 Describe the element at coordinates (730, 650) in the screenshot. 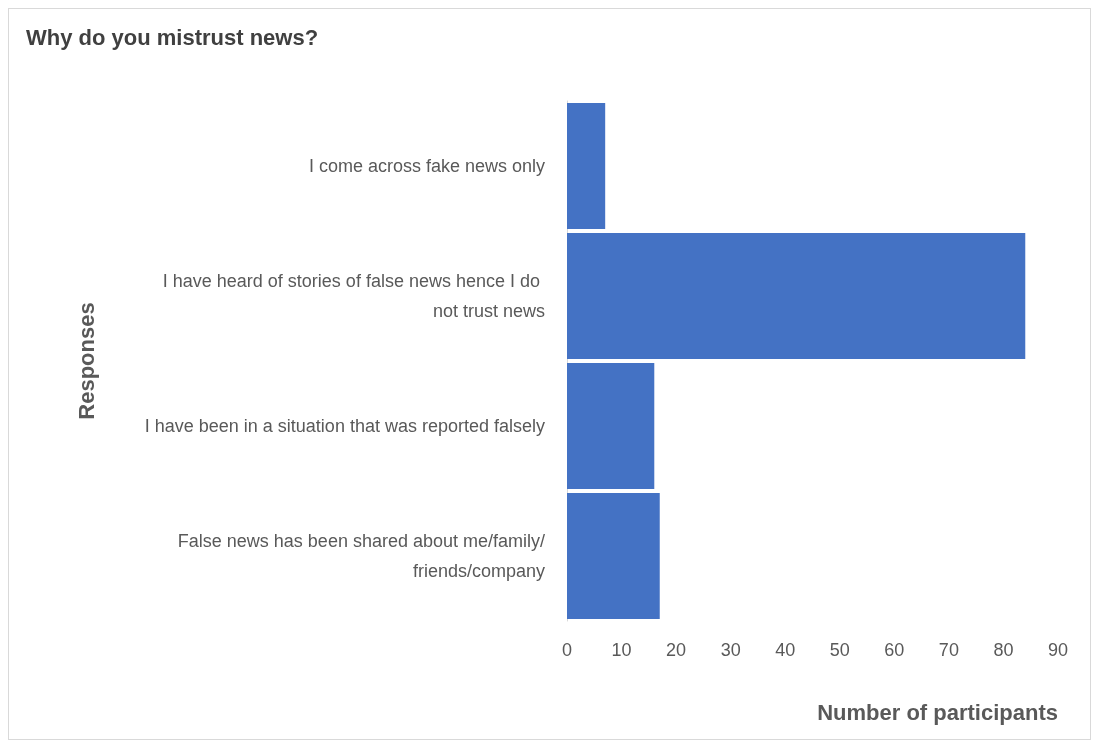

I see `x-tick-label: 30` at that location.